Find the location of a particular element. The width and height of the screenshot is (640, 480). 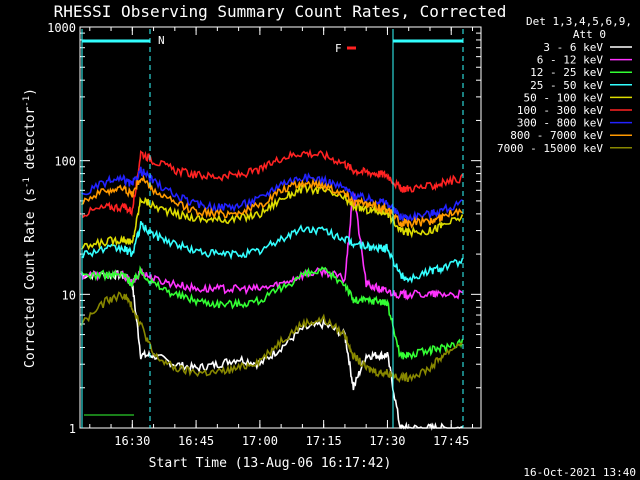

legend-entry-label: 50 - 100 keV is located at coordinates (564, 97).